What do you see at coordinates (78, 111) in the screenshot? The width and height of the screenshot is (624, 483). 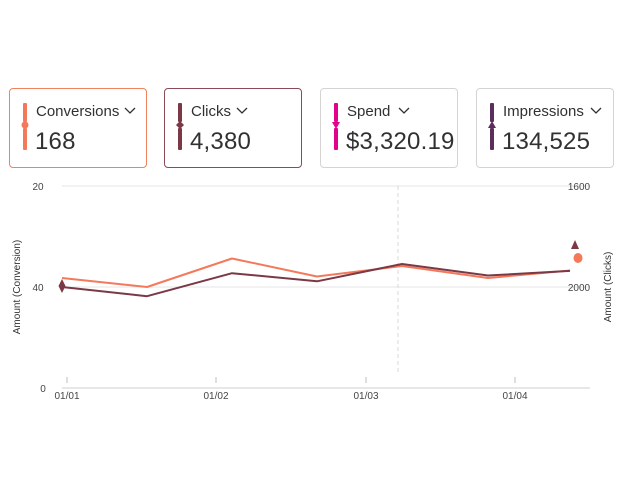 I see `metric-label: Conversions` at bounding box center [78, 111].